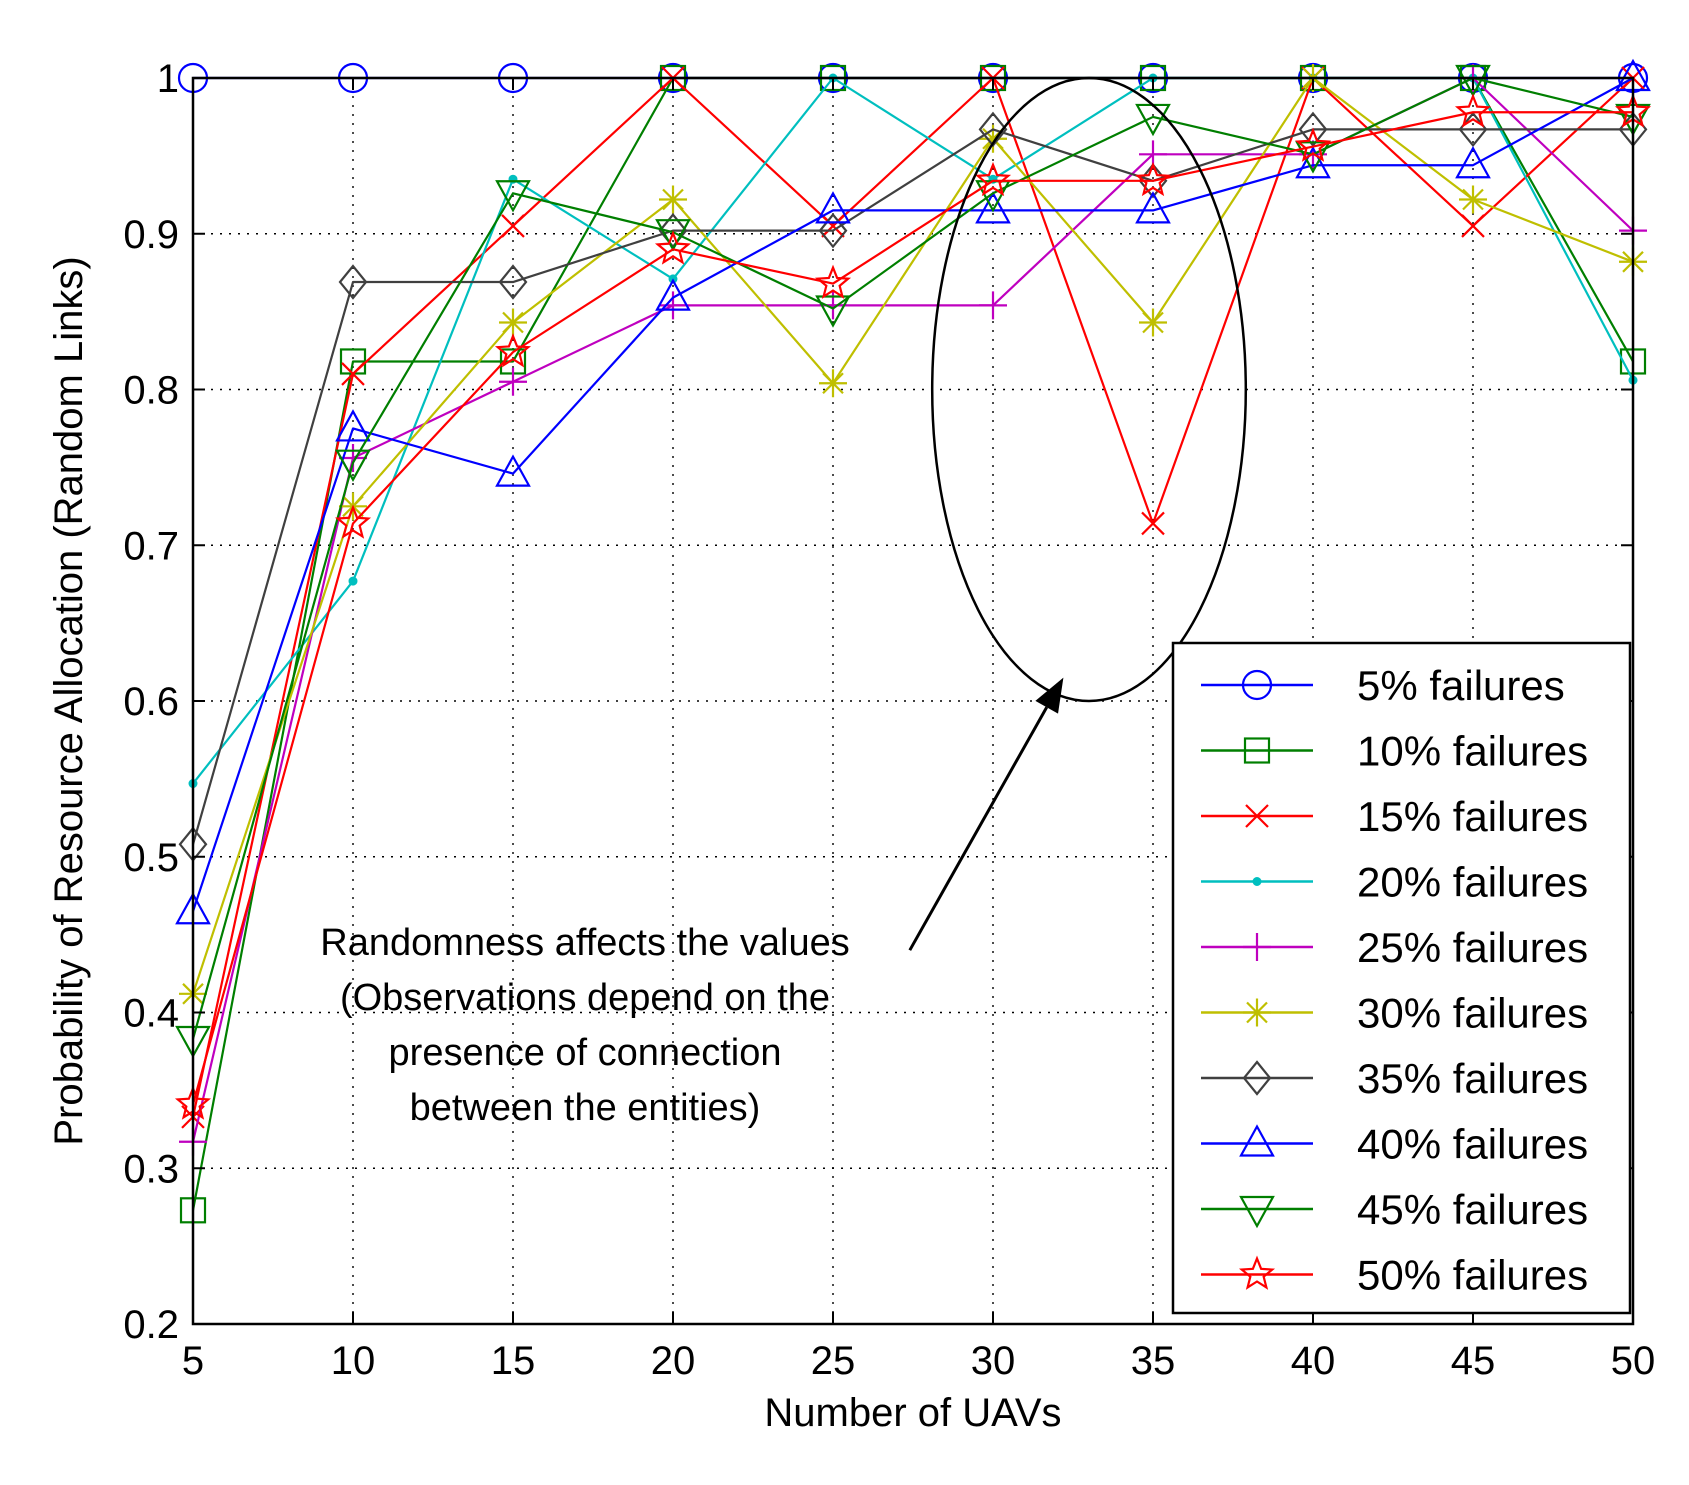 The height and width of the screenshot is (1485, 1689). Describe the element at coordinates (585, 943) in the screenshot. I see `annotation-text-line: Randomness affects the values` at that location.